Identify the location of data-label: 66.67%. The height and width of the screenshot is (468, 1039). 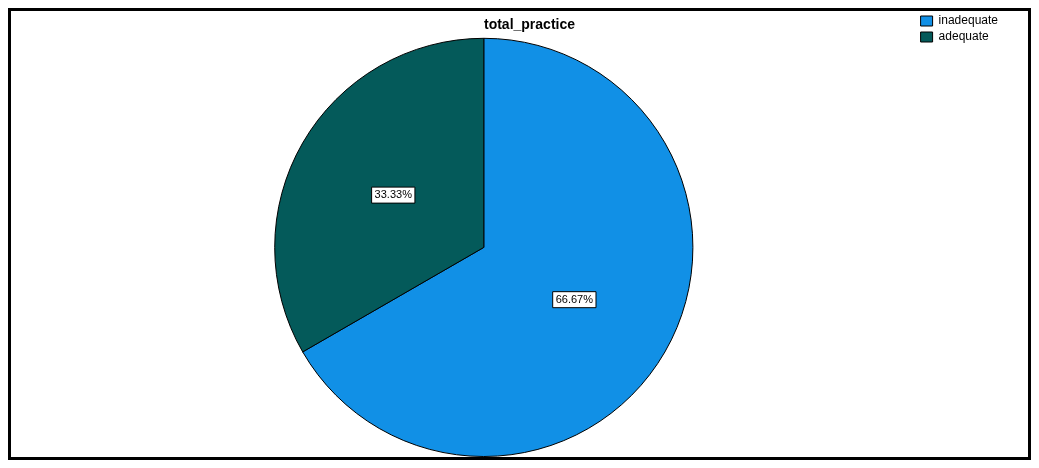
(574, 298).